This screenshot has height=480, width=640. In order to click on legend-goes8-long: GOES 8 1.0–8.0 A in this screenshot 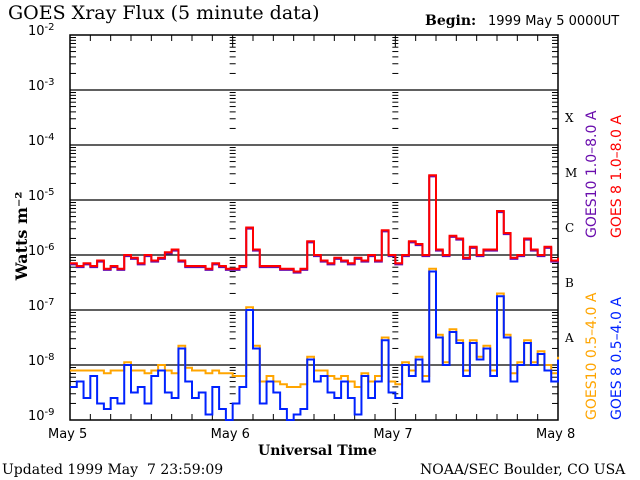, I will do `click(617, 176)`.